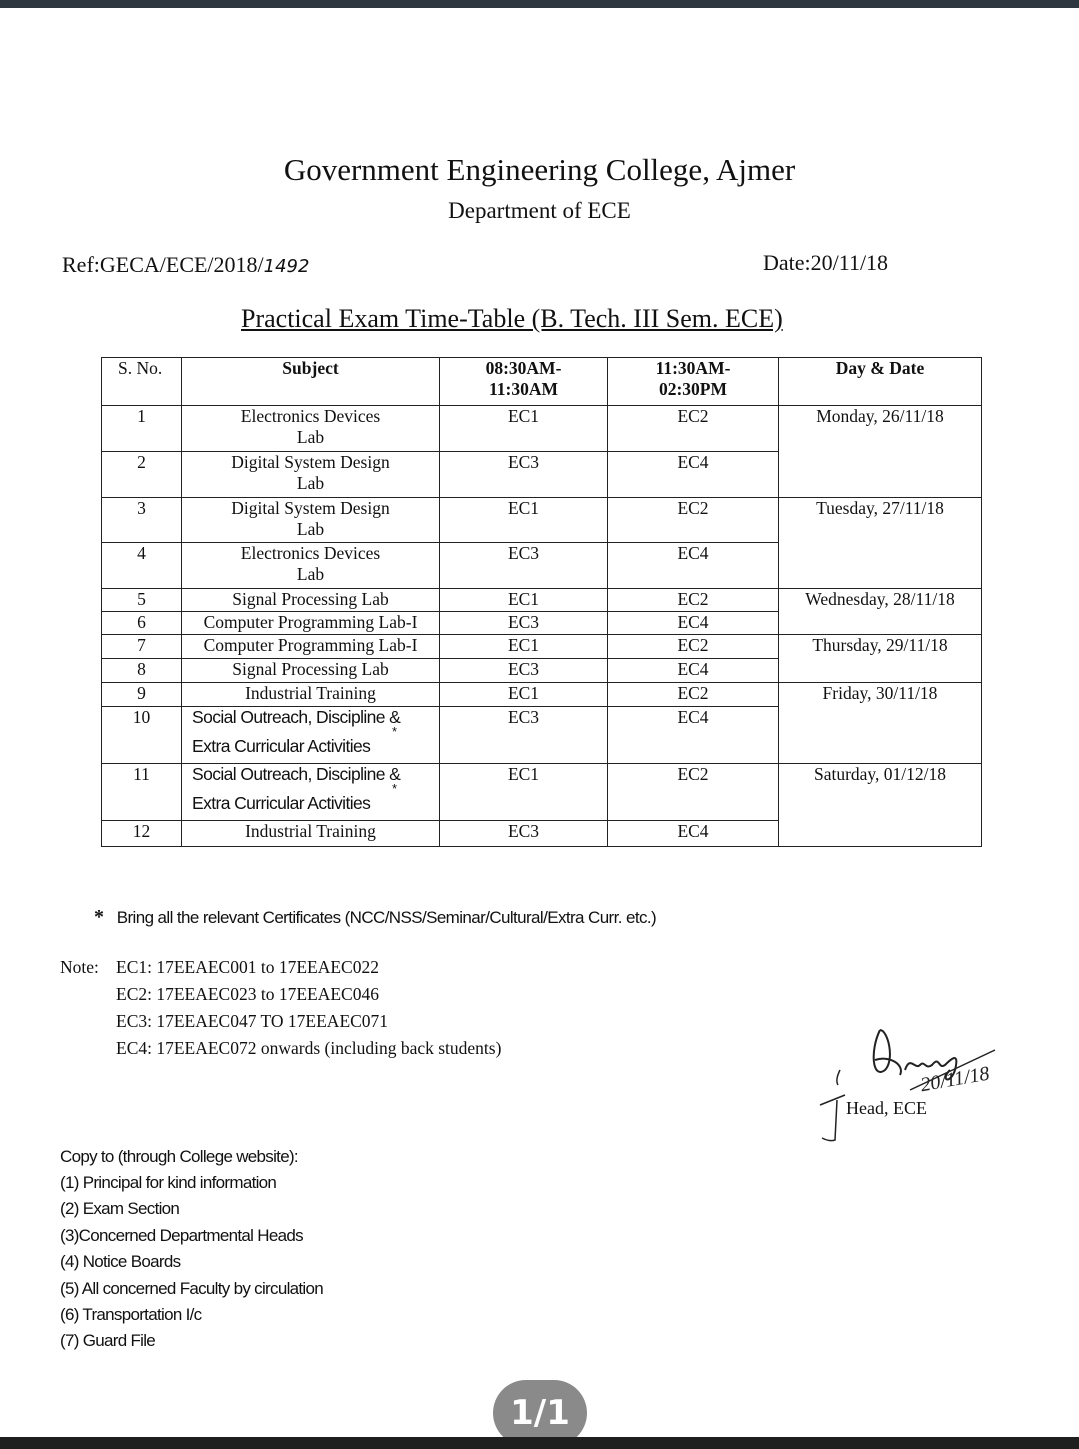 Image resolution: width=1079 pixels, height=1449 pixels. I want to click on column-header: Subject, so click(310, 381).